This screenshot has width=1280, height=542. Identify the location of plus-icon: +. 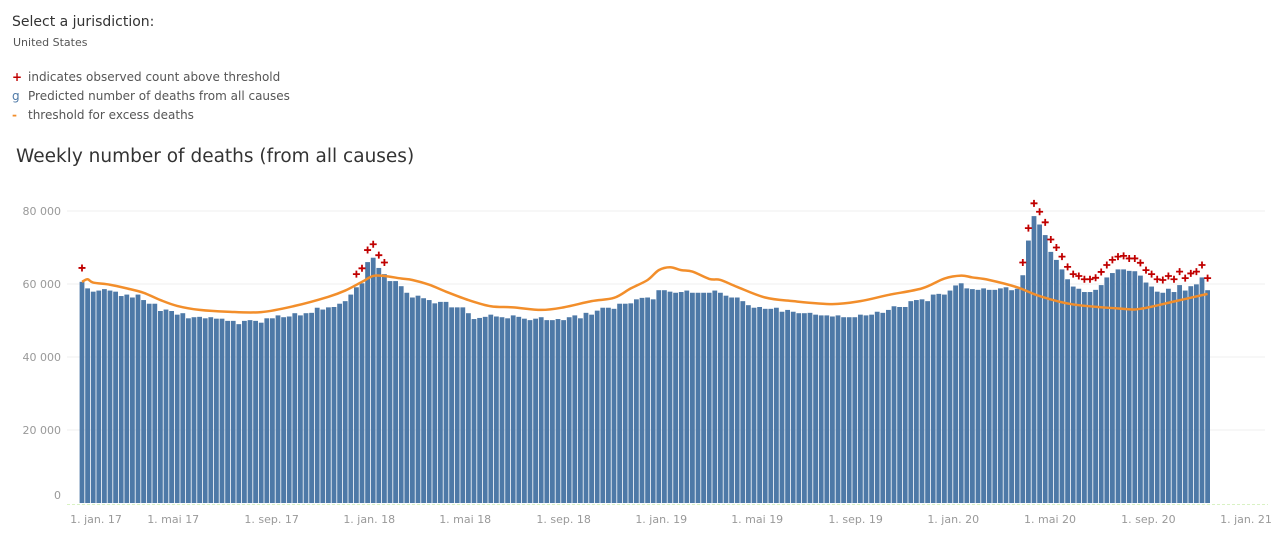
(17, 77).